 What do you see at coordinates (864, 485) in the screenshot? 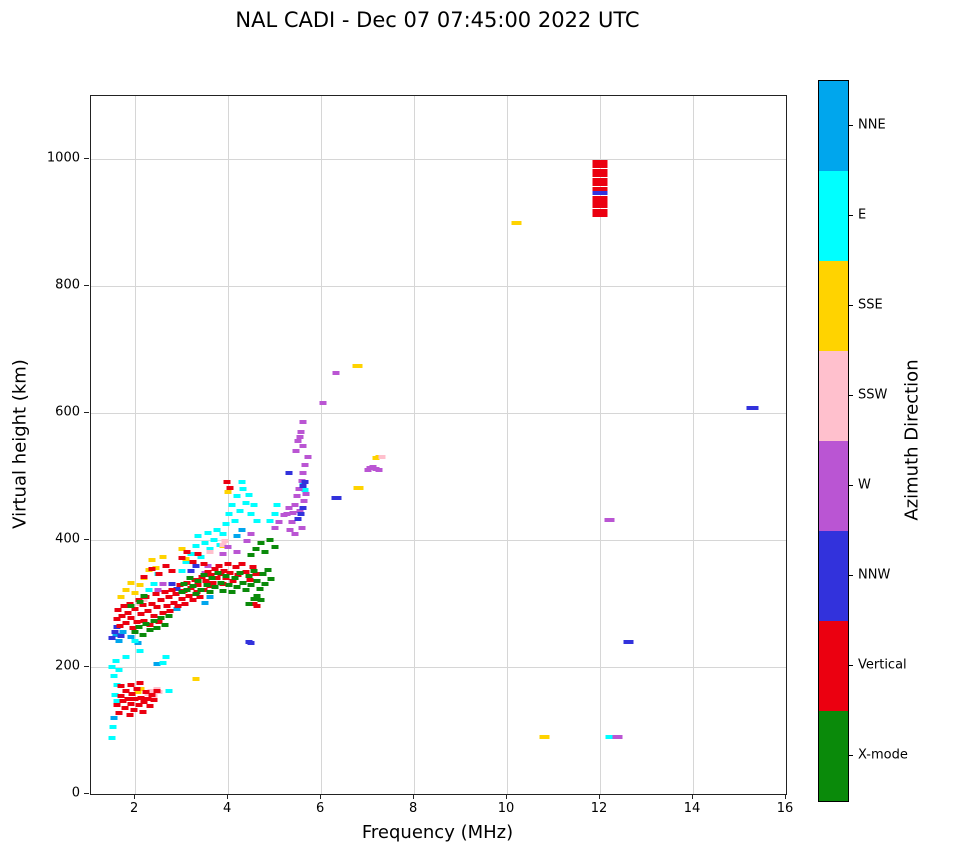
I see `colorbar-label-w: W` at bounding box center [864, 485].